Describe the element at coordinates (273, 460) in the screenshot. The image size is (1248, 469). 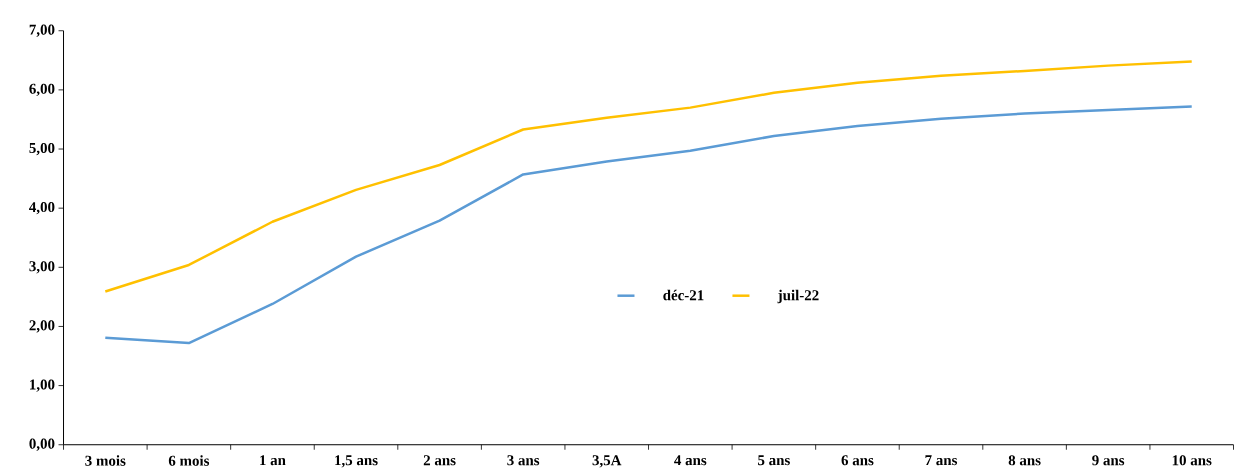
I see `x-tick-label: 1 an` at that location.